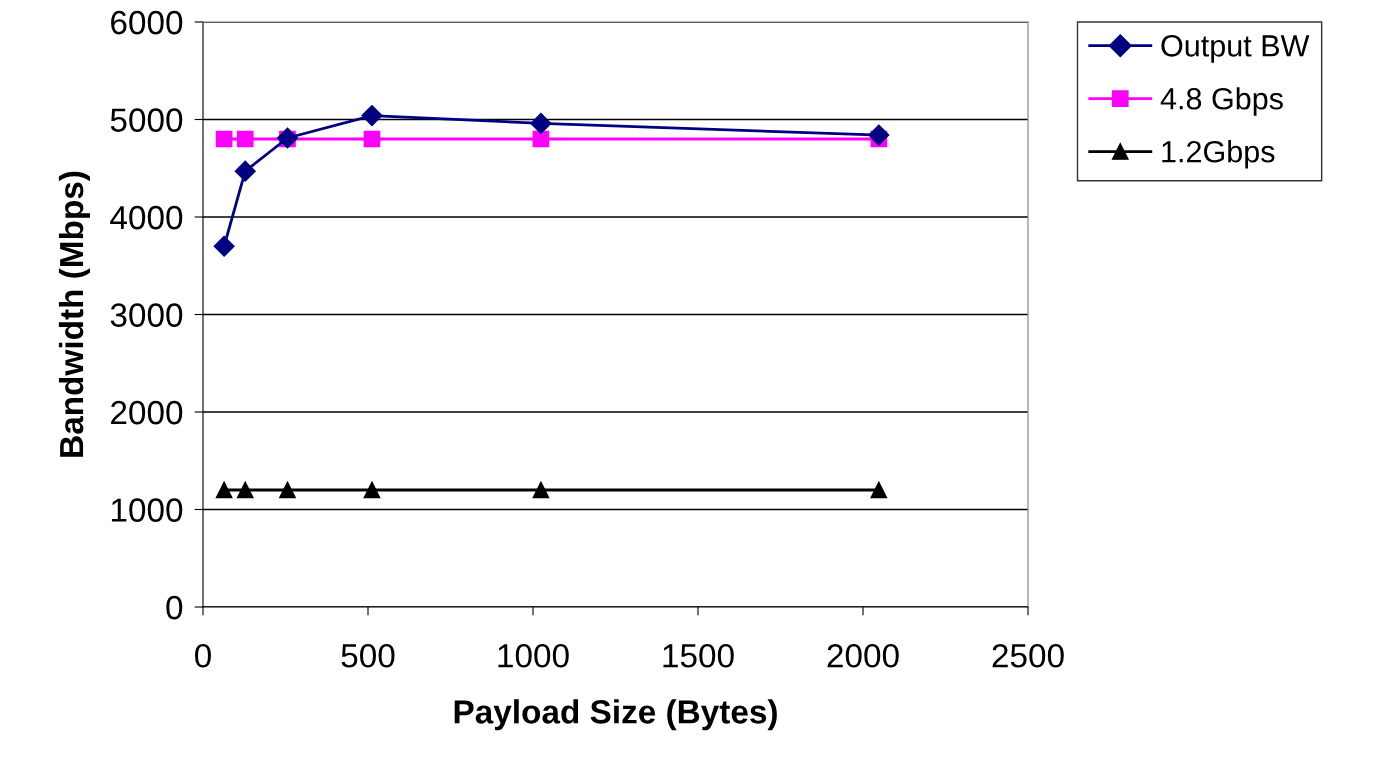 The width and height of the screenshot is (1384, 762). I want to click on y-axis-title: Bandwidth (Mbps), so click(74, 314).